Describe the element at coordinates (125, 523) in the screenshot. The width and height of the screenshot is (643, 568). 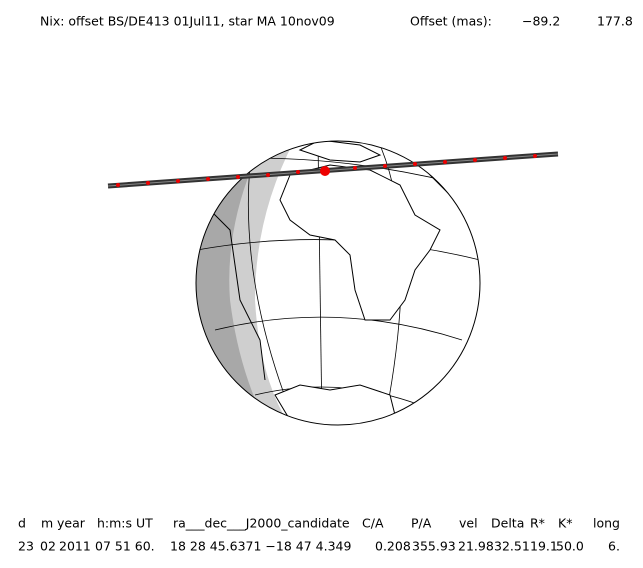
I see `column-header: h:m:s UT` at that location.